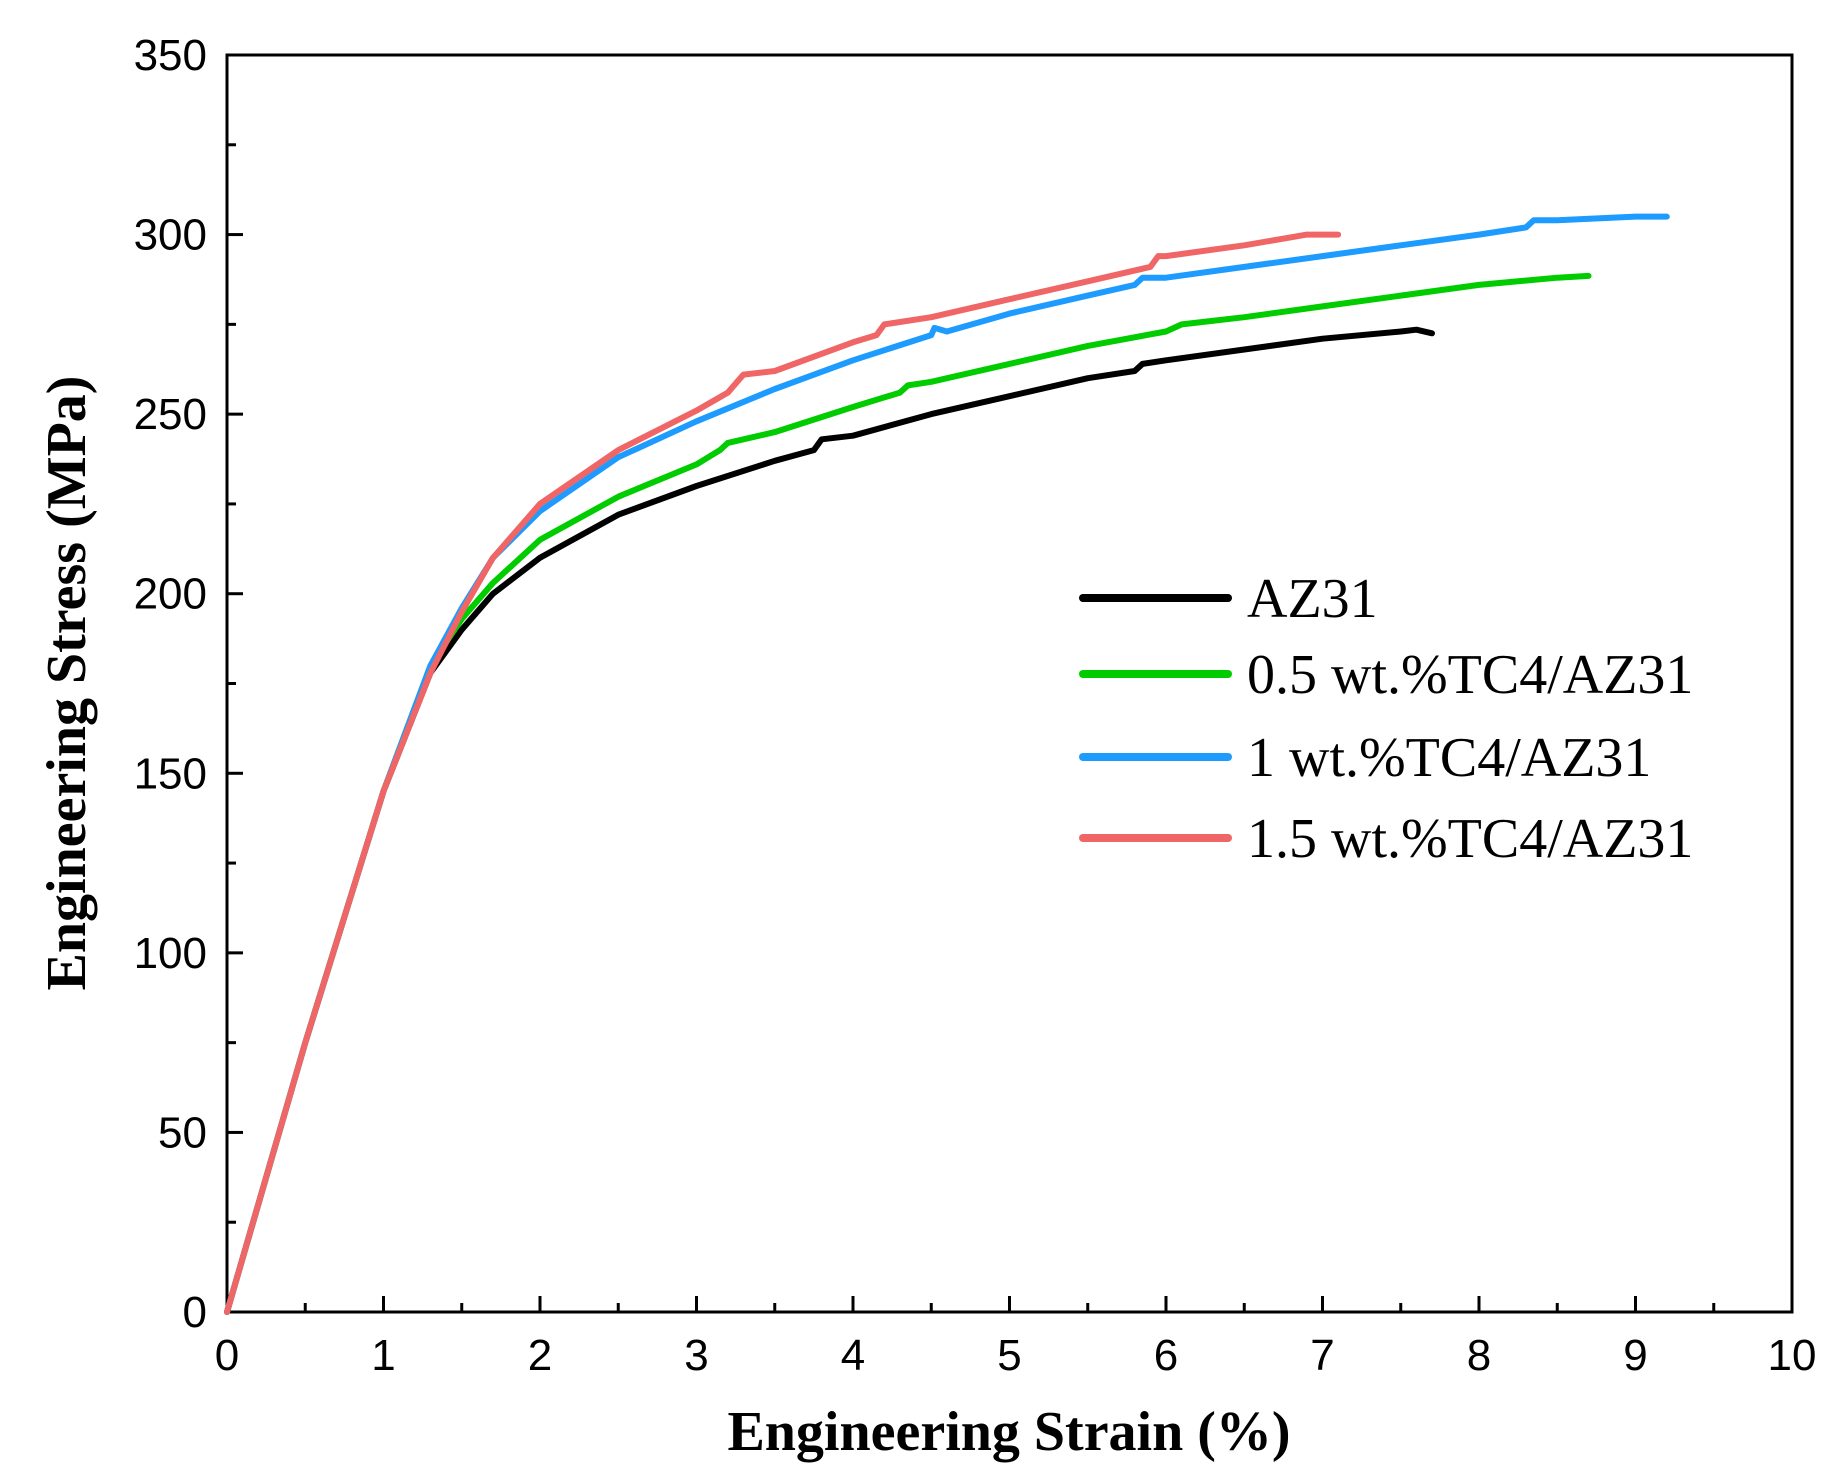 This screenshot has height=1469, width=1841. Describe the element at coordinates (1470, 675) in the screenshot. I see `legend-label: 0.5 wt.%TC4/AZ31` at that location.